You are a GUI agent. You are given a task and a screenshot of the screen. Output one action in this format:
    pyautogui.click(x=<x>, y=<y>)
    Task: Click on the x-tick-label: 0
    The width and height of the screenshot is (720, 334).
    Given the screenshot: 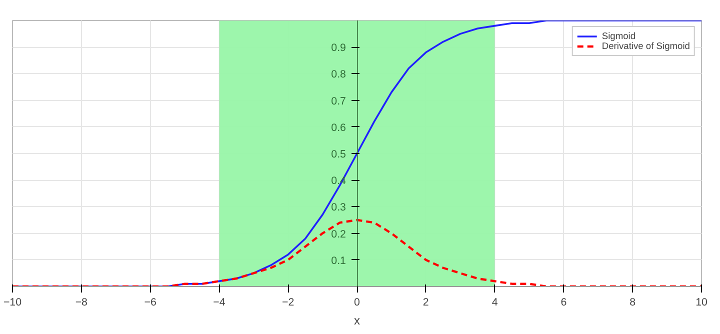 What is the action you would take?
    pyautogui.click(x=357, y=302)
    